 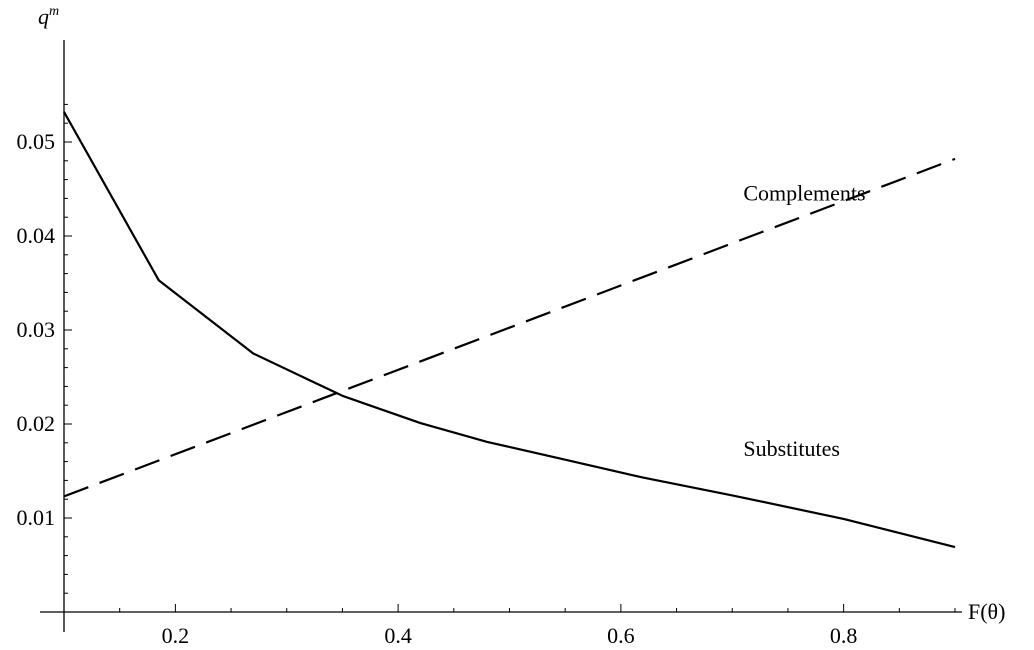 What do you see at coordinates (36, 423) in the screenshot?
I see `y-tick-label: 0.02` at bounding box center [36, 423].